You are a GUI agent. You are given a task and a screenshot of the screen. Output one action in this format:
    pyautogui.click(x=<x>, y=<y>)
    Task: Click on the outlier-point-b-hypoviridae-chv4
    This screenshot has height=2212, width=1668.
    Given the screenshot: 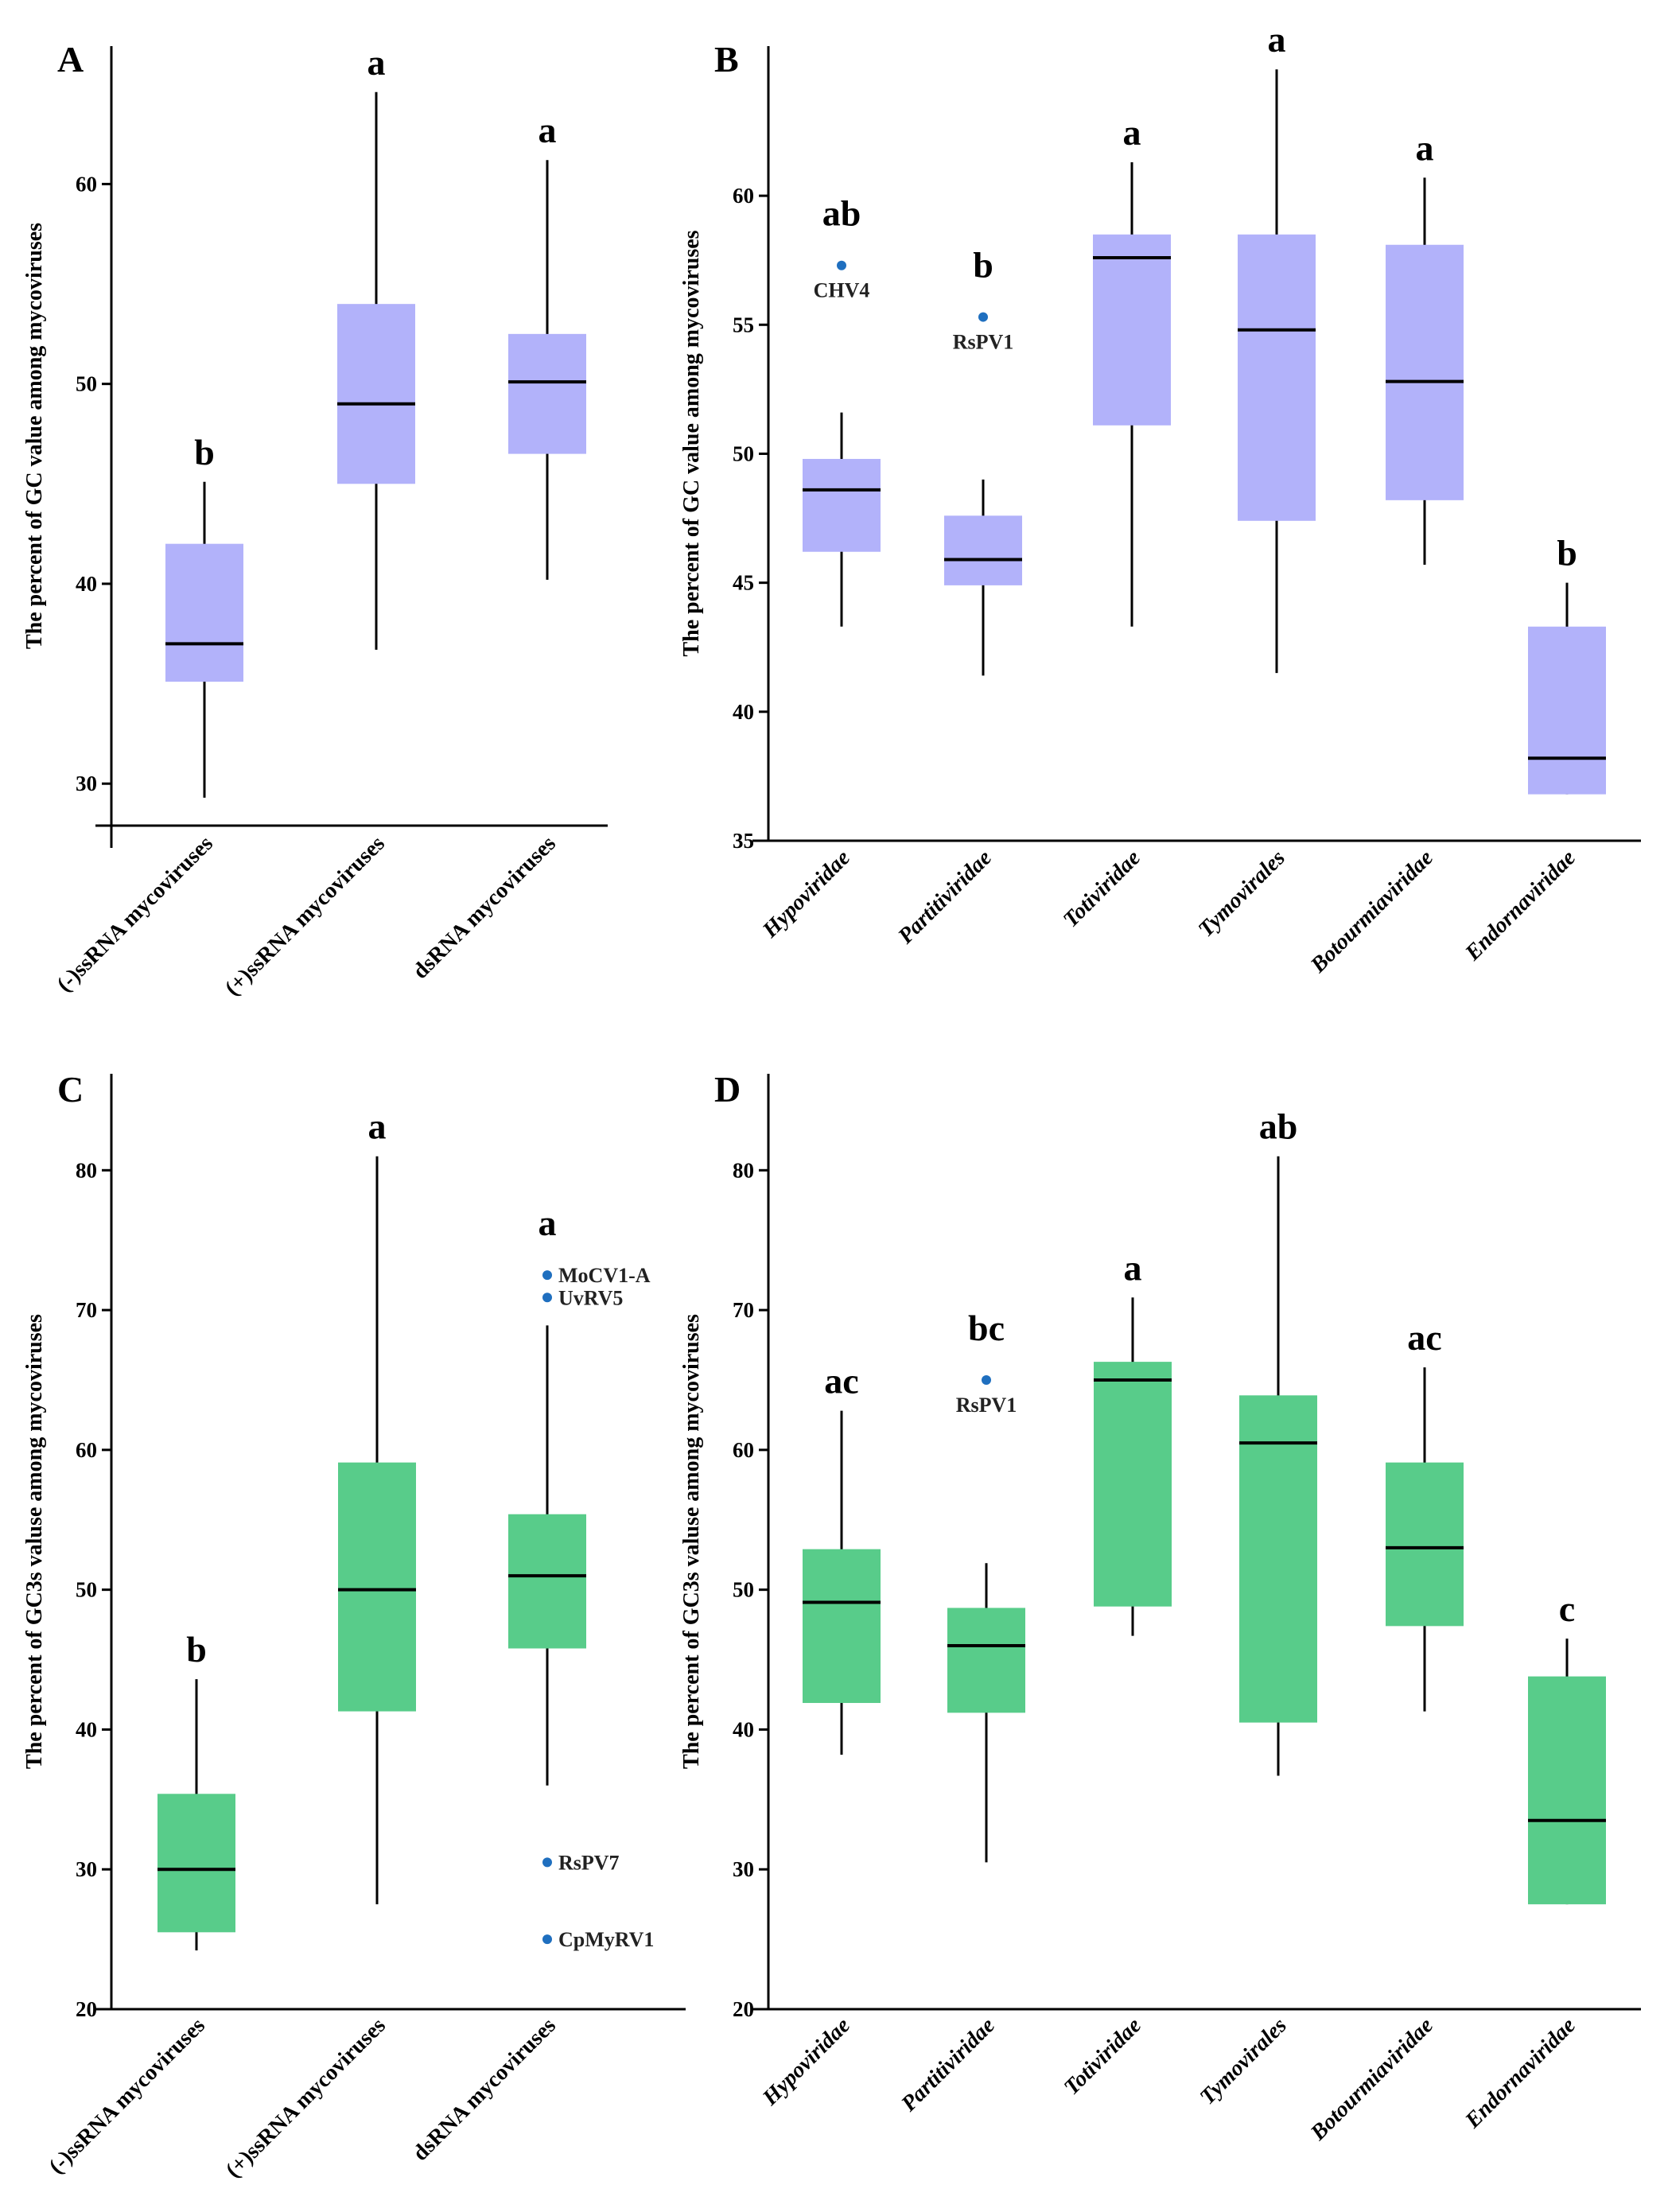 What is the action you would take?
    pyautogui.click(x=841, y=265)
    